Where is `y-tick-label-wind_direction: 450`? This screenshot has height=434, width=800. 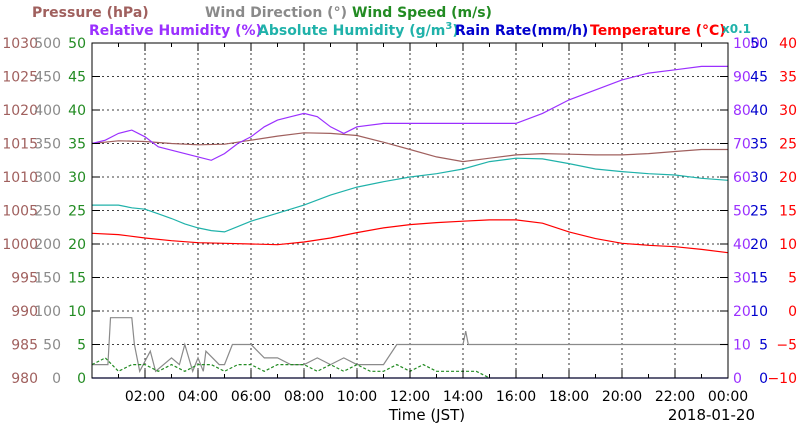
y-tick-label-wind_direction: 450 is located at coordinates (47, 78).